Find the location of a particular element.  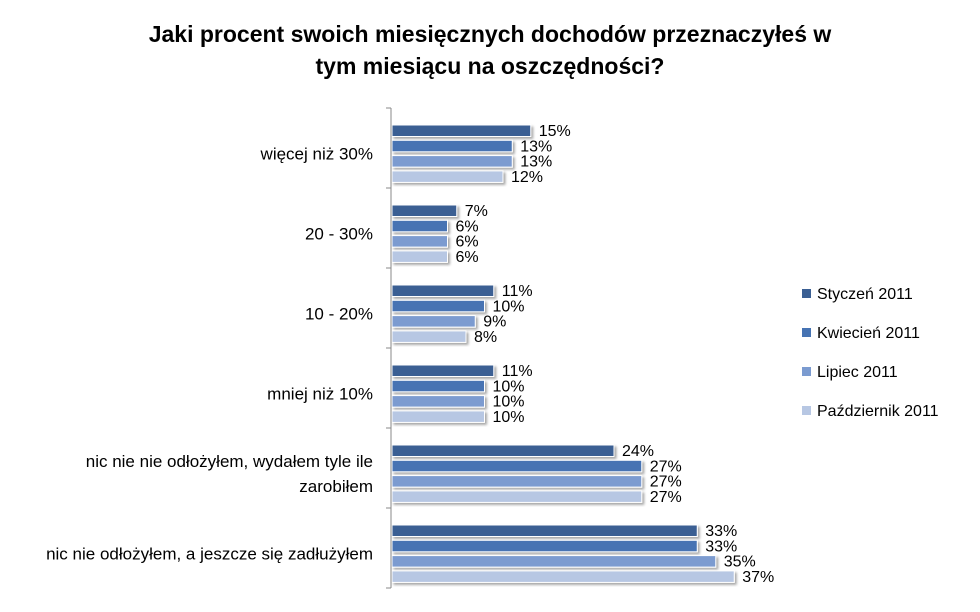

legend-label: Styczeń 2011 is located at coordinates (865, 294).